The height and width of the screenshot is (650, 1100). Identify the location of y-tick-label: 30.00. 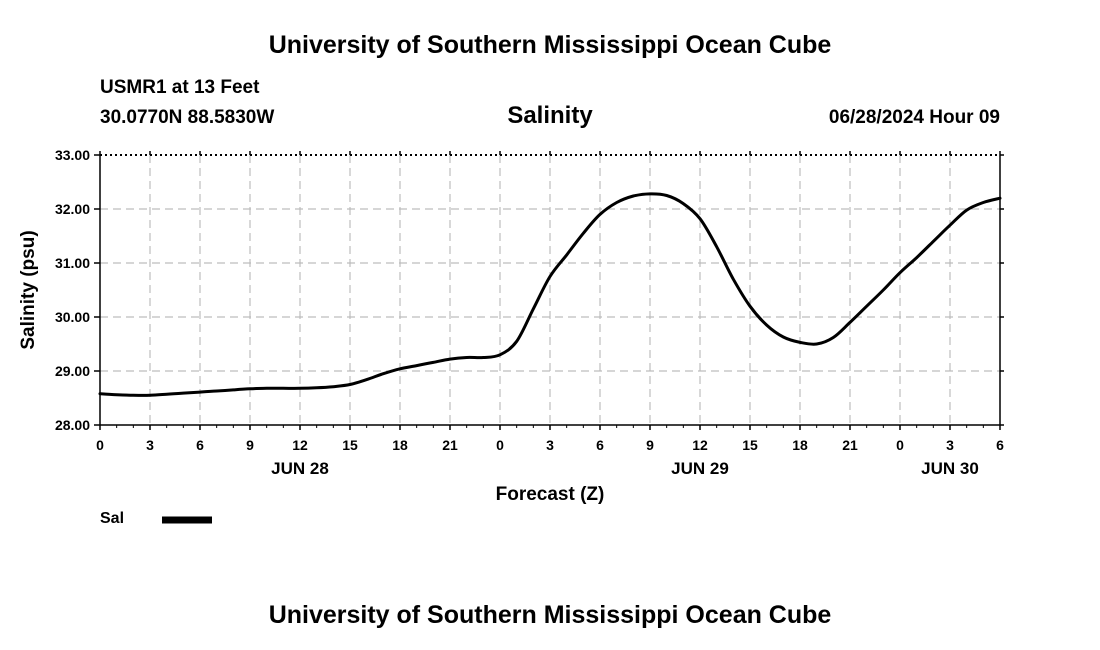
(72, 317).